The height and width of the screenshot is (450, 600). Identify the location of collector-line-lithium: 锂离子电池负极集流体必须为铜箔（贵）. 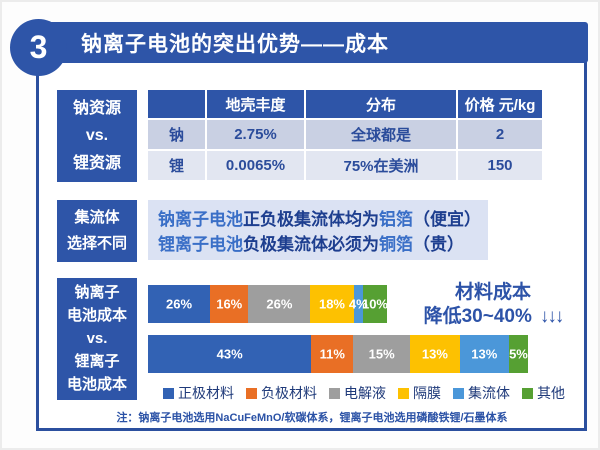
(318, 242).